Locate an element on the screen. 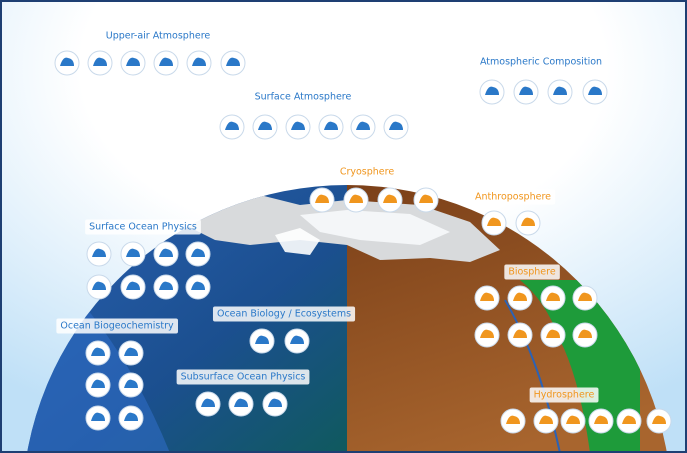 The width and height of the screenshot is (687, 453). variable-group: Subsurface Ocean Physics is located at coordinates (243, 393).